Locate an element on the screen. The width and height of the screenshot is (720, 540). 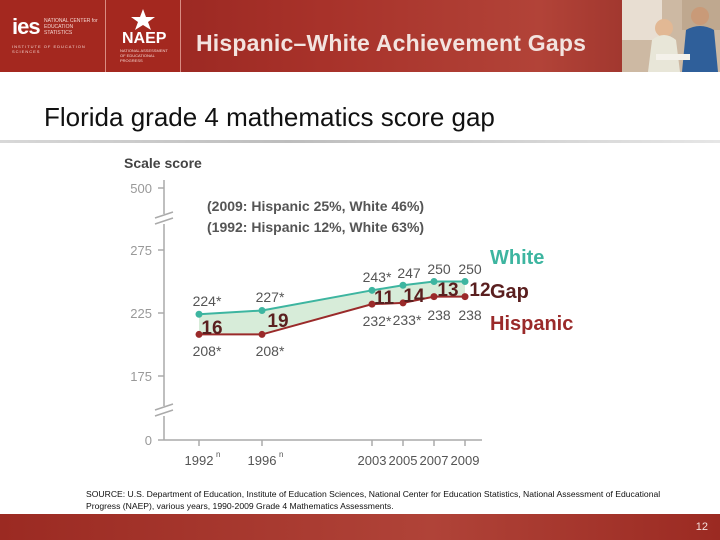
white-value-label: 243* is located at coordinates (377, 277).